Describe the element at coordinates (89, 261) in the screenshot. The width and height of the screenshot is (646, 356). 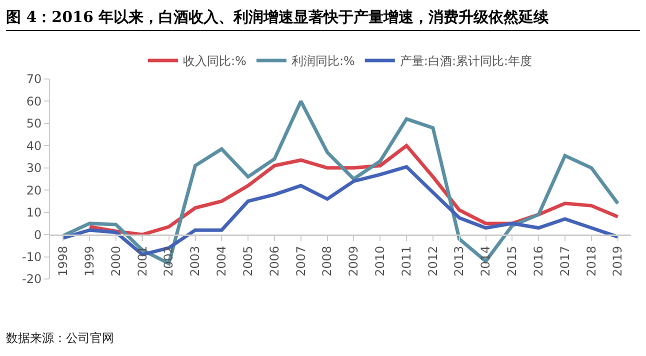
I see `x-tick-label: 1999` at that location.